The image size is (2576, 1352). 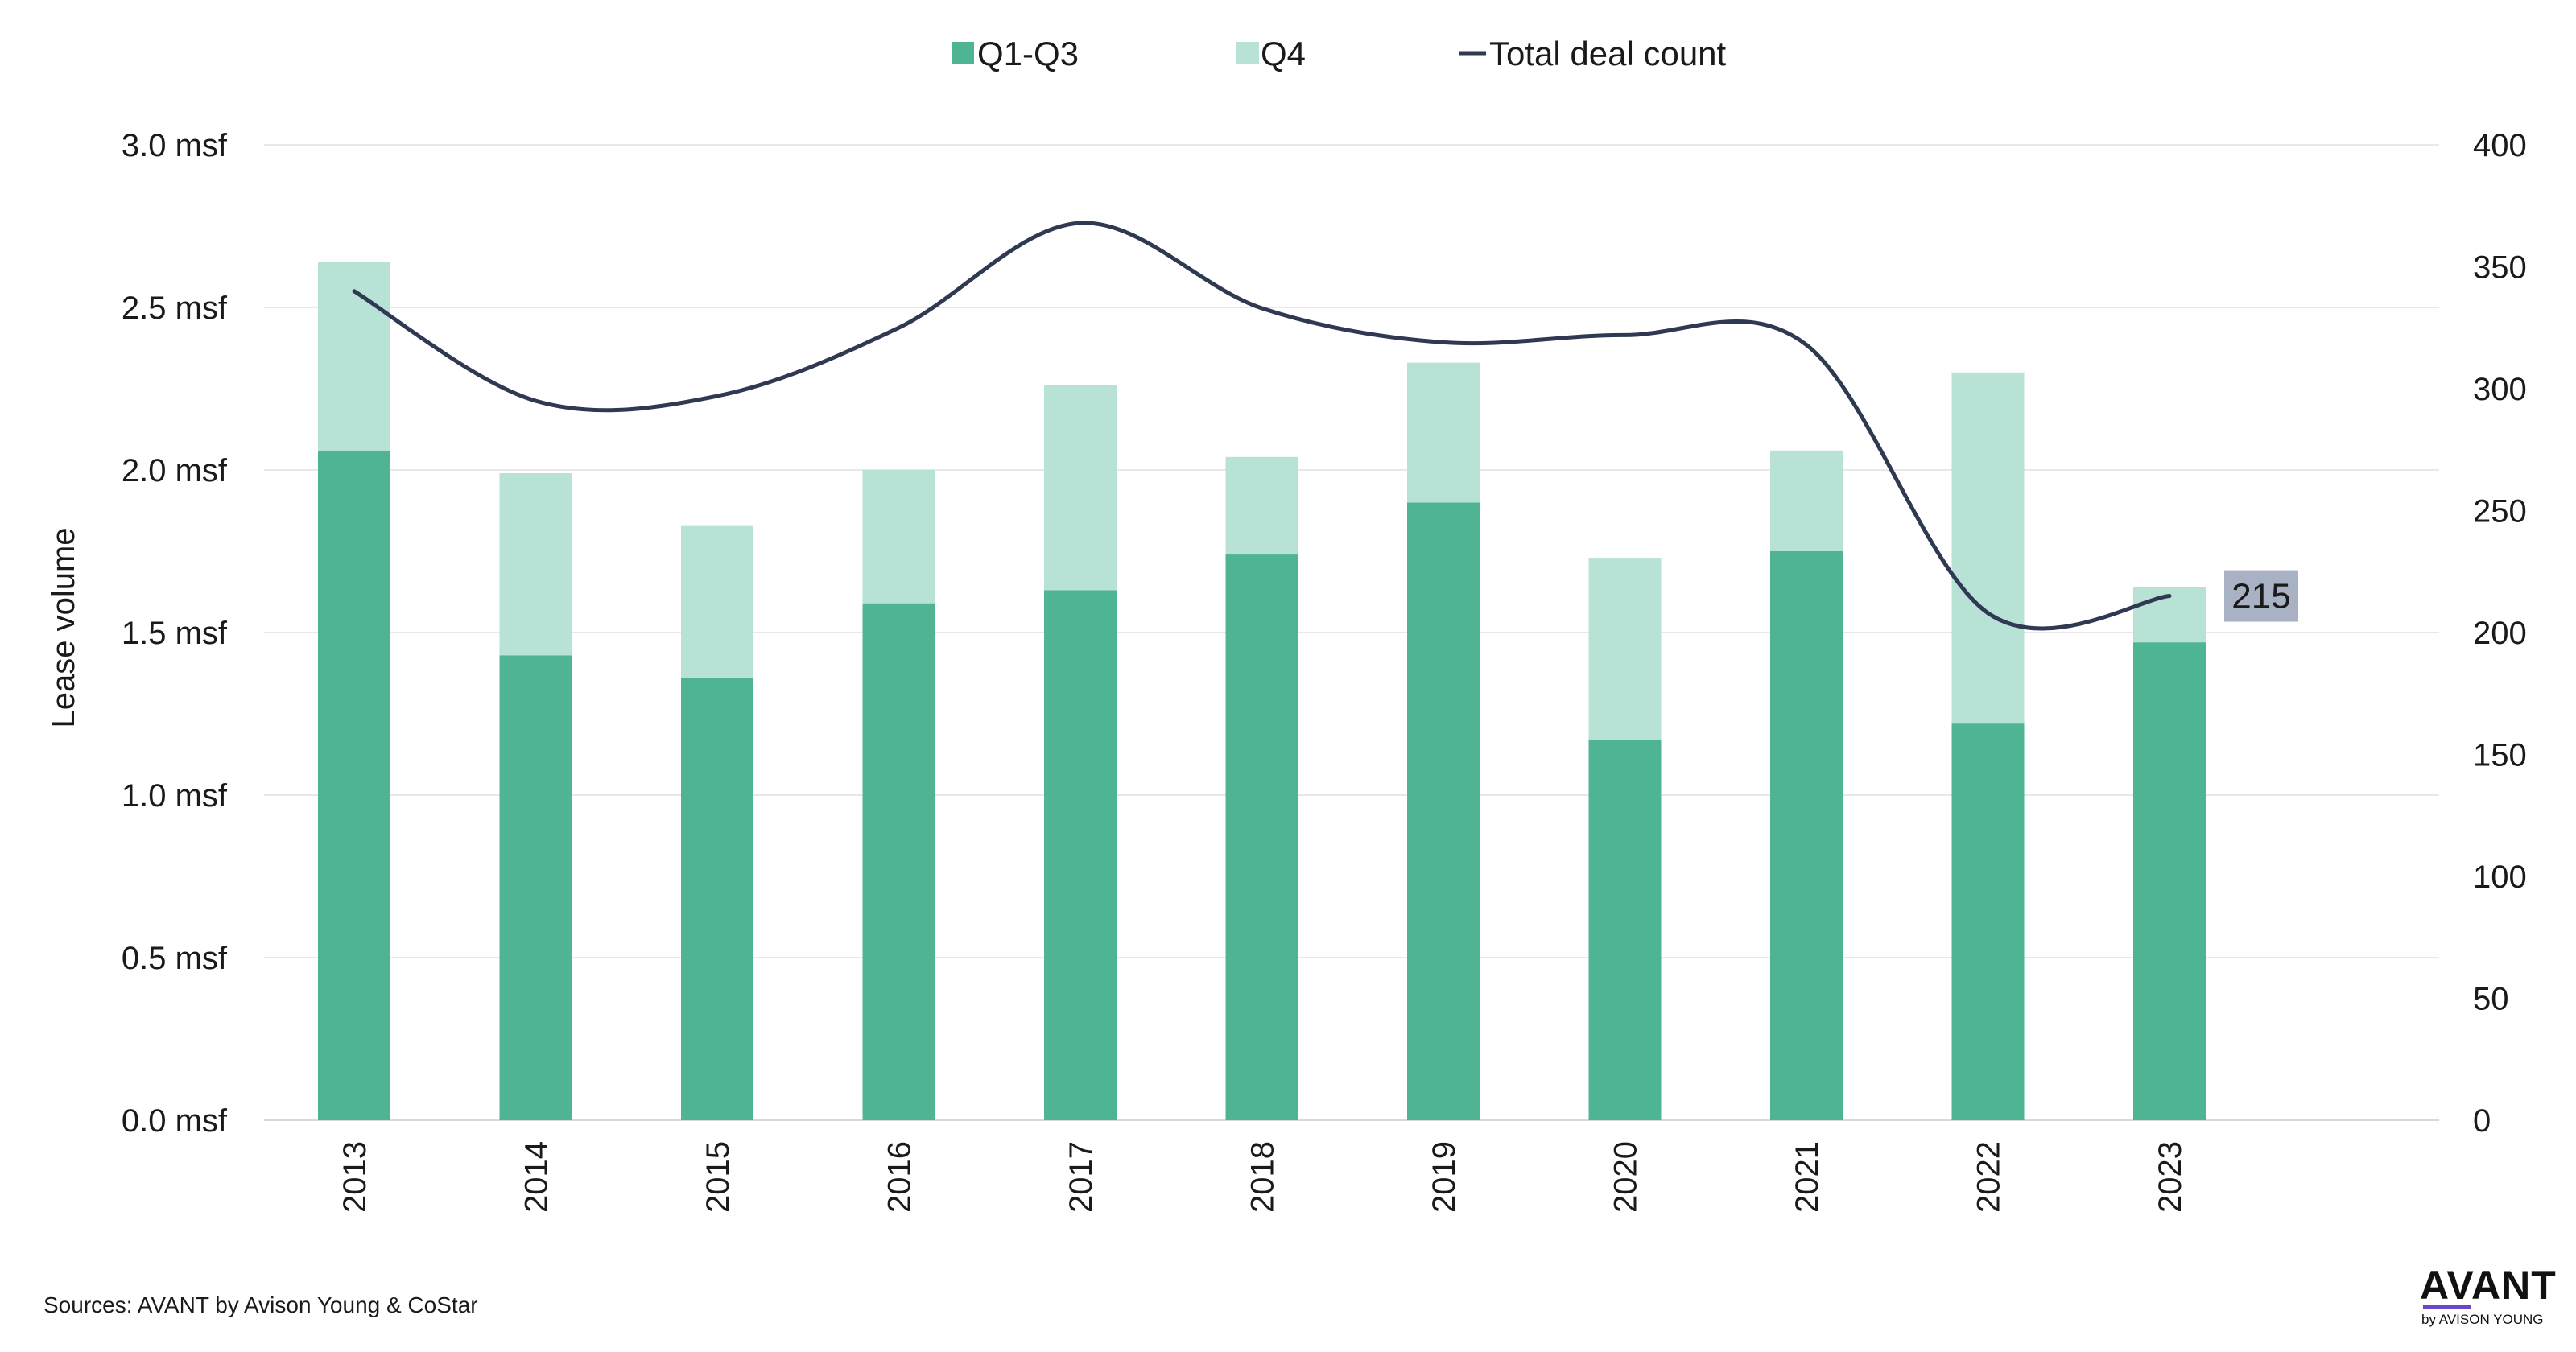 I want to click on y2-tick-label: 250, so click(x=2500, y=512).